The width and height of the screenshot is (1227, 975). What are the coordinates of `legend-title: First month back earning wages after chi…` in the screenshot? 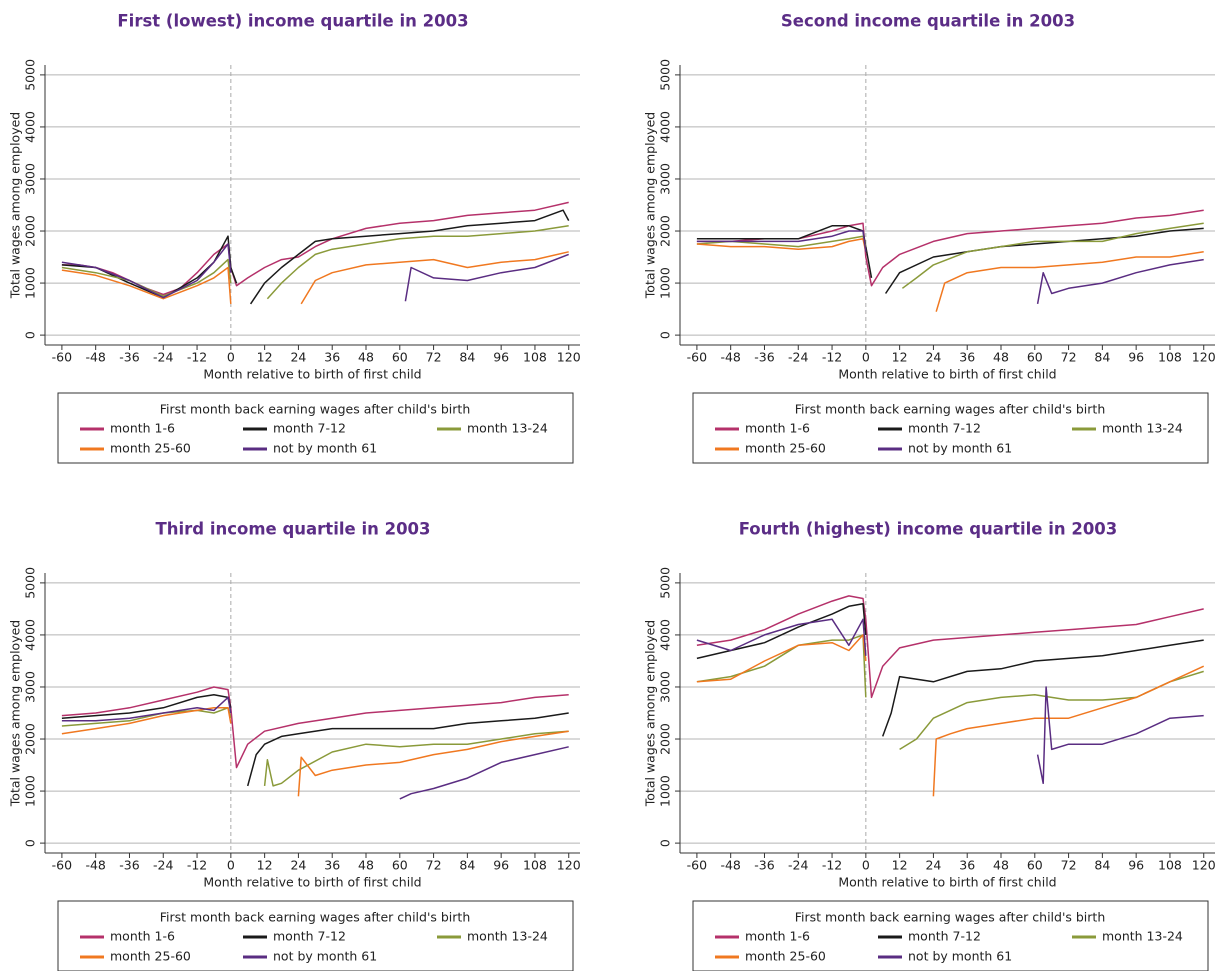 It's located at (315, 917).